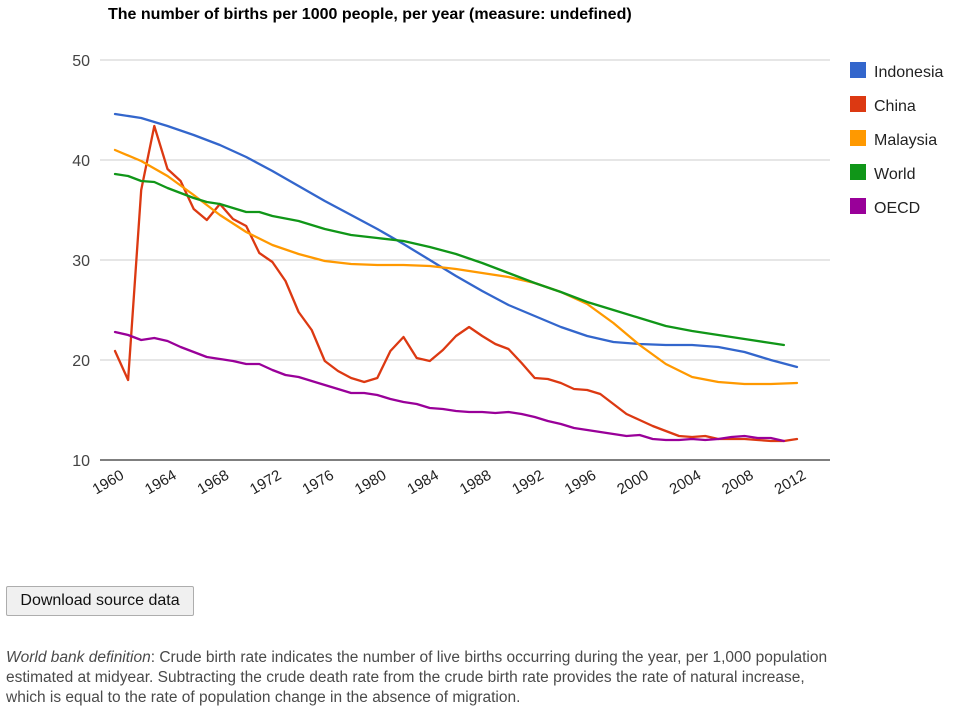 This screenshot has height=720, width=960. What do you see at coordinates (81, 361) in the screenshot?
I see `y-tick-label: 20` at bounding box center [81, 361].